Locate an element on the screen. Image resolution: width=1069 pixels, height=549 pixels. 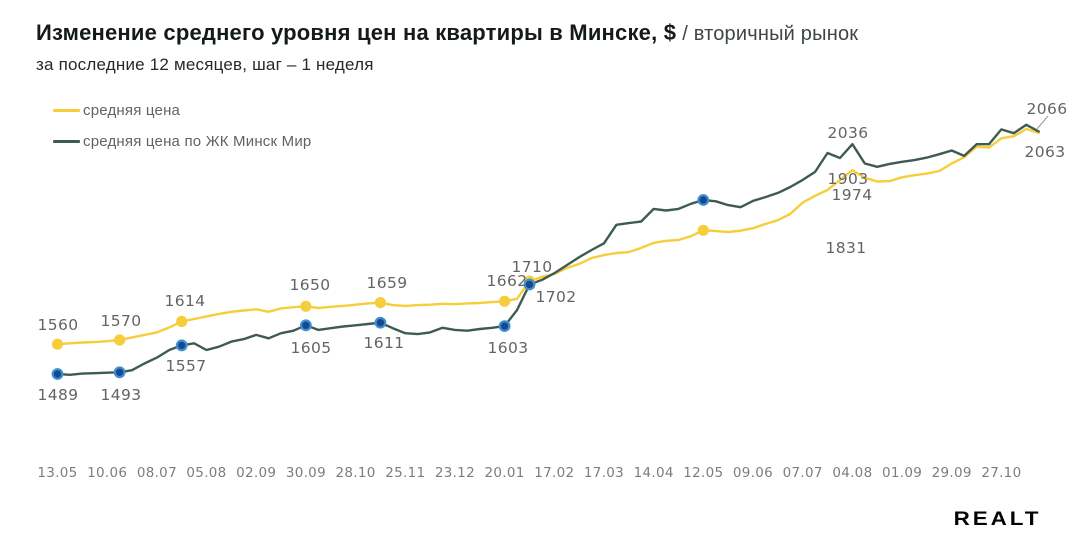
data-label: 1659 is located at coordinates (386, 283).